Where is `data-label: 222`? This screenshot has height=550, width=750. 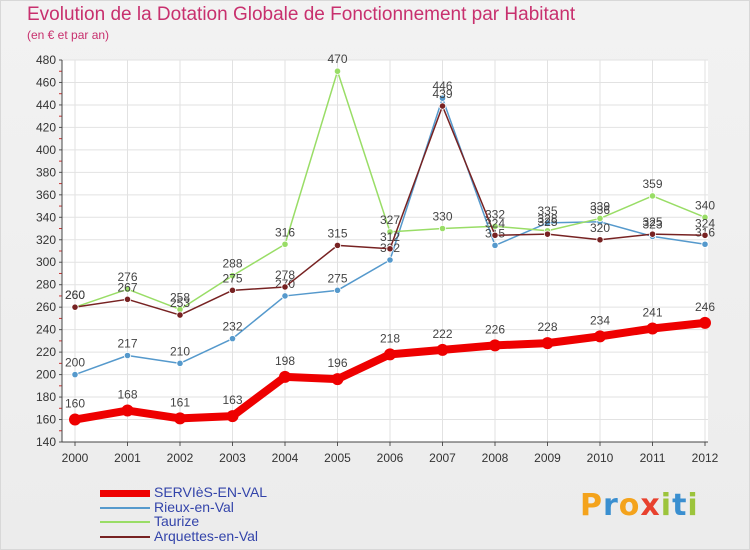 data-label: 222 is located at coordinates (442, 334).